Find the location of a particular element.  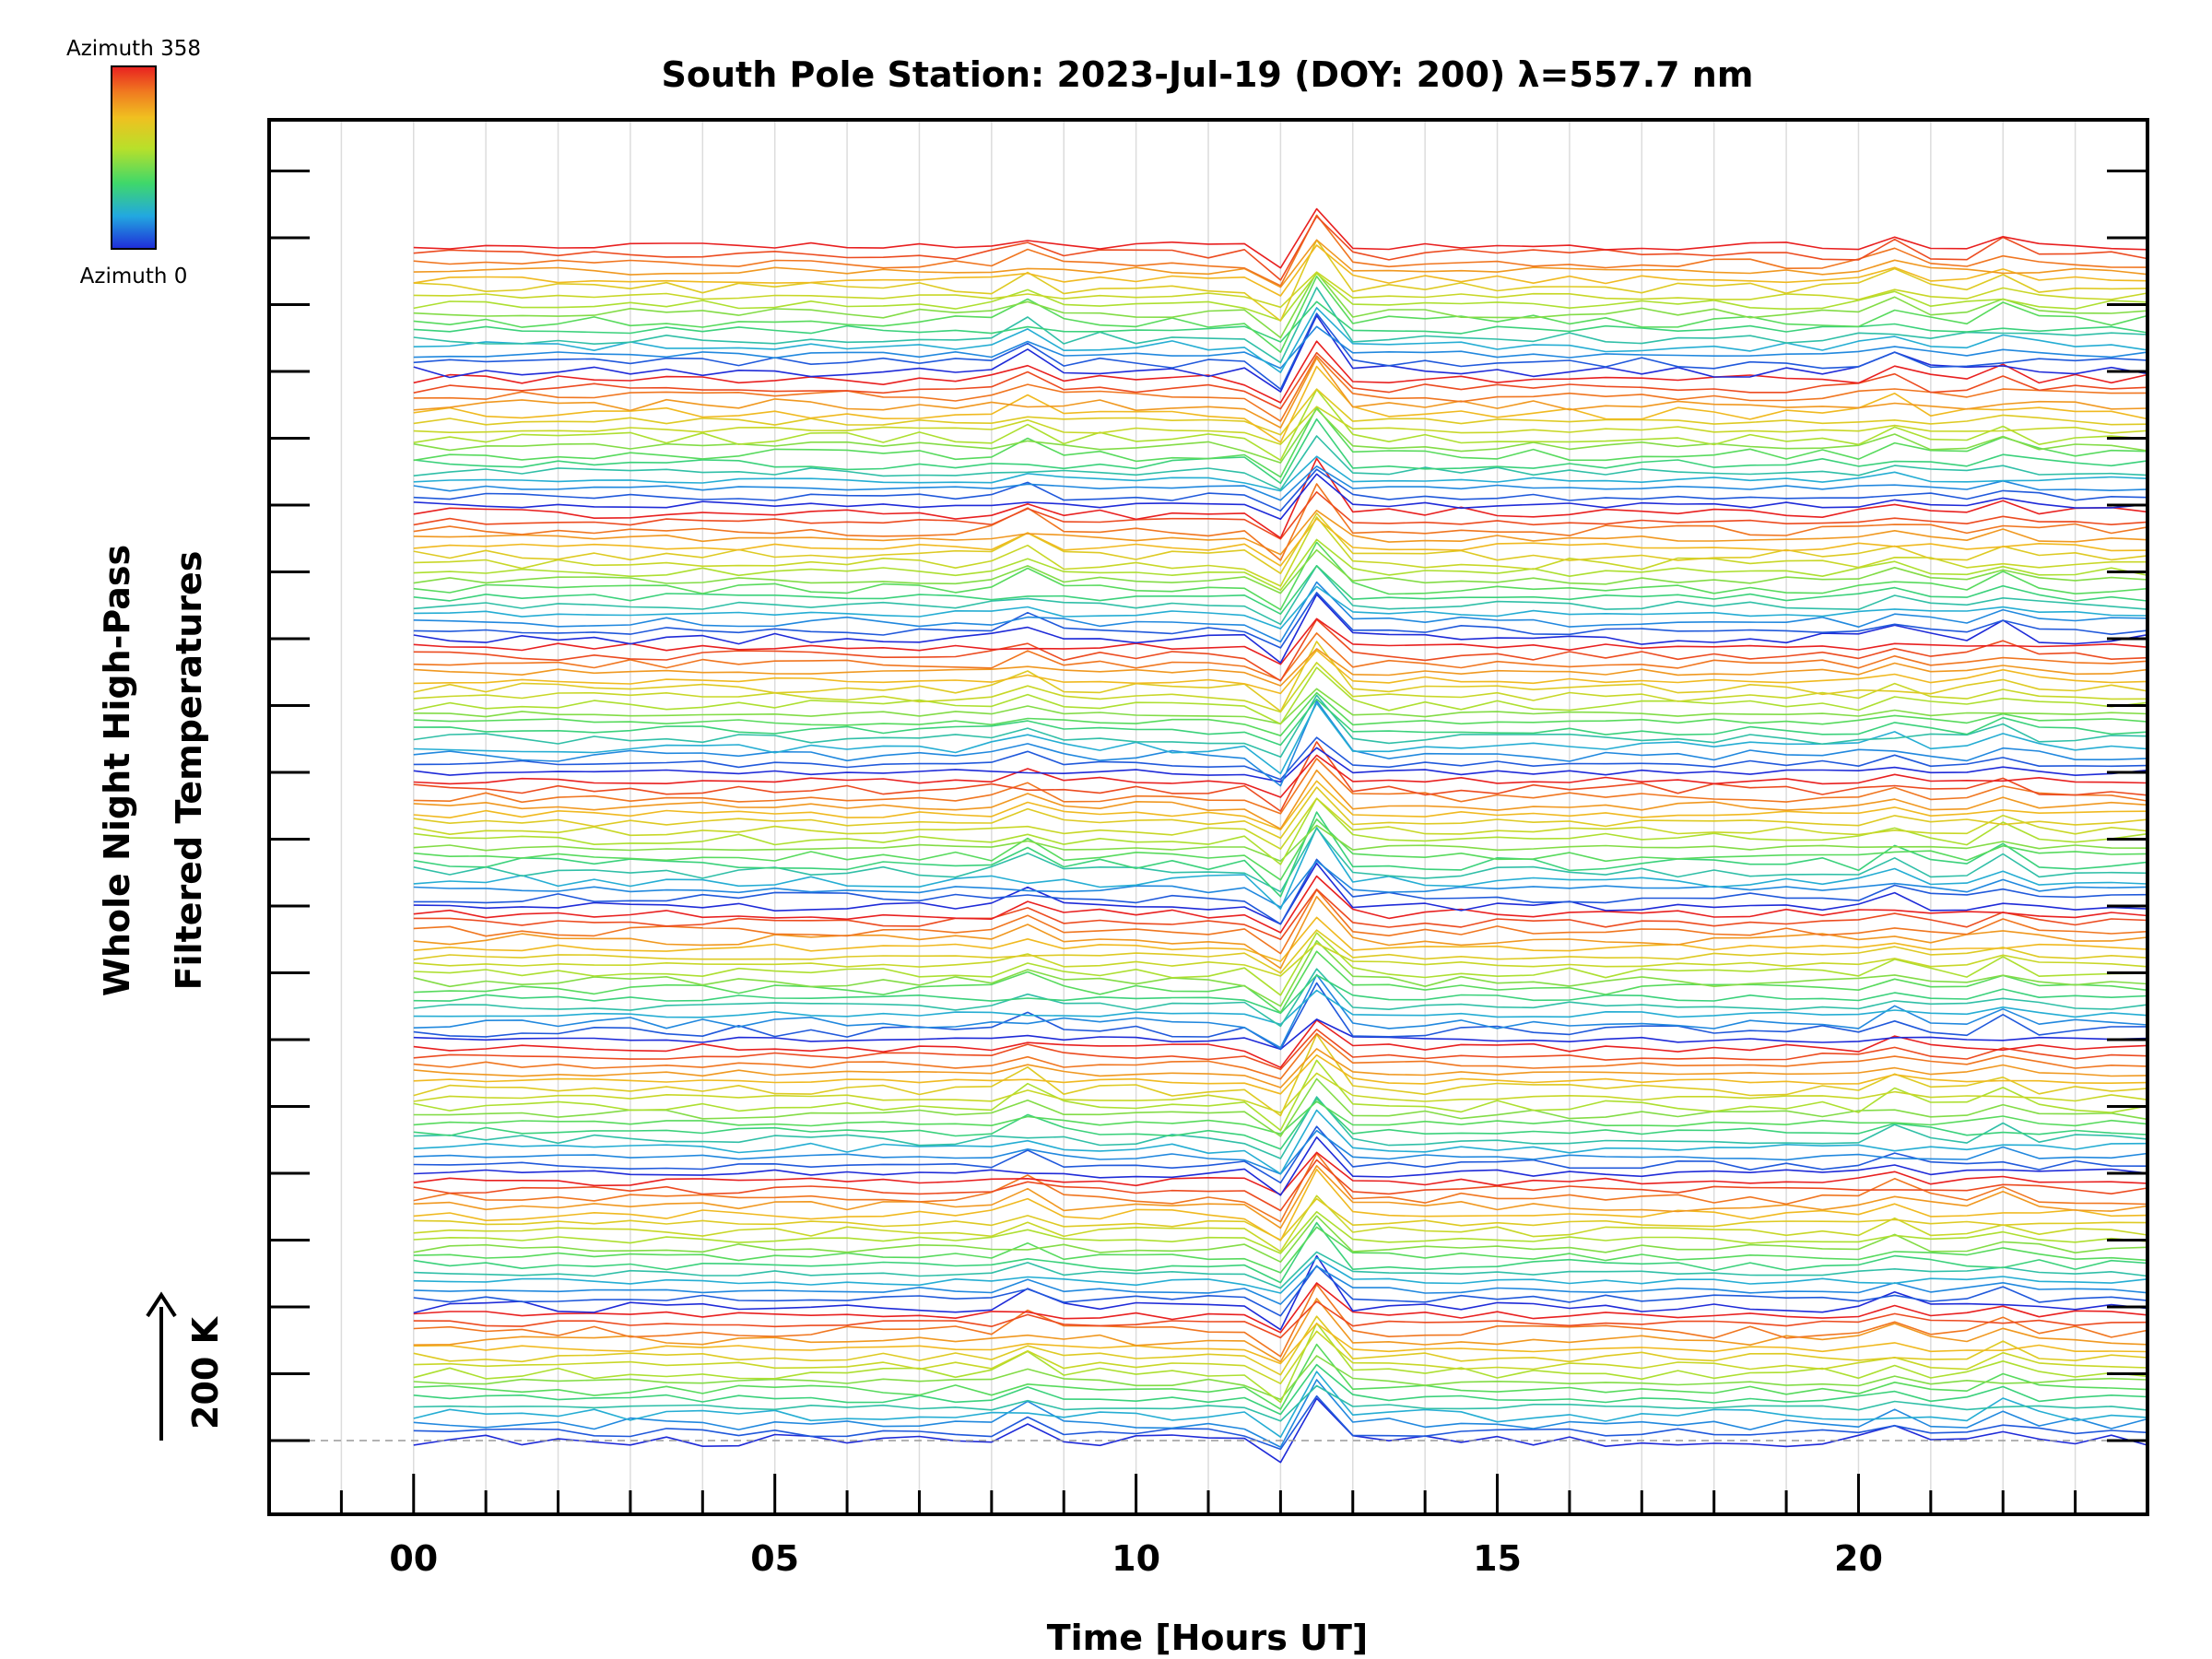

scale-arrow-head is located at coordinates (161, 1304).